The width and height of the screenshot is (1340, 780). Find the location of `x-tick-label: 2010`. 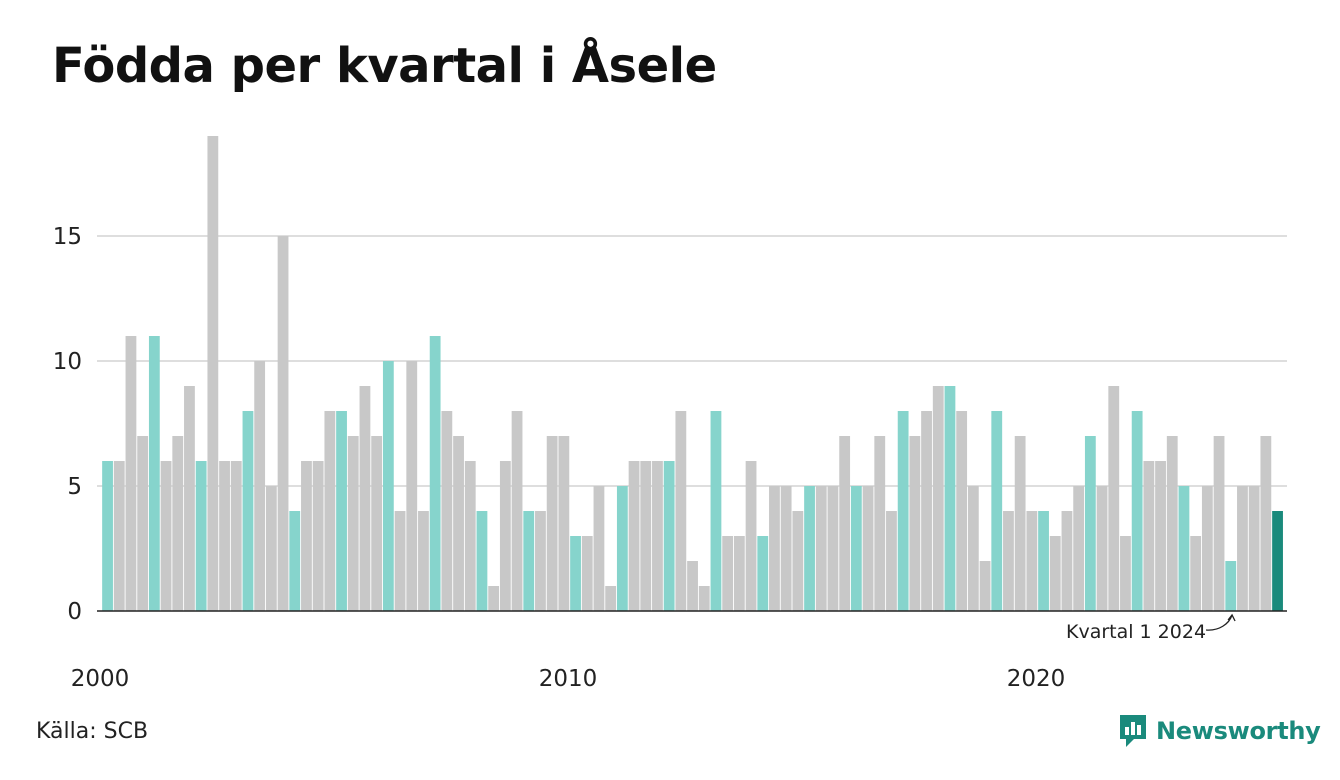

x-tick-label: 2010 is located at coordinates (568, 679).